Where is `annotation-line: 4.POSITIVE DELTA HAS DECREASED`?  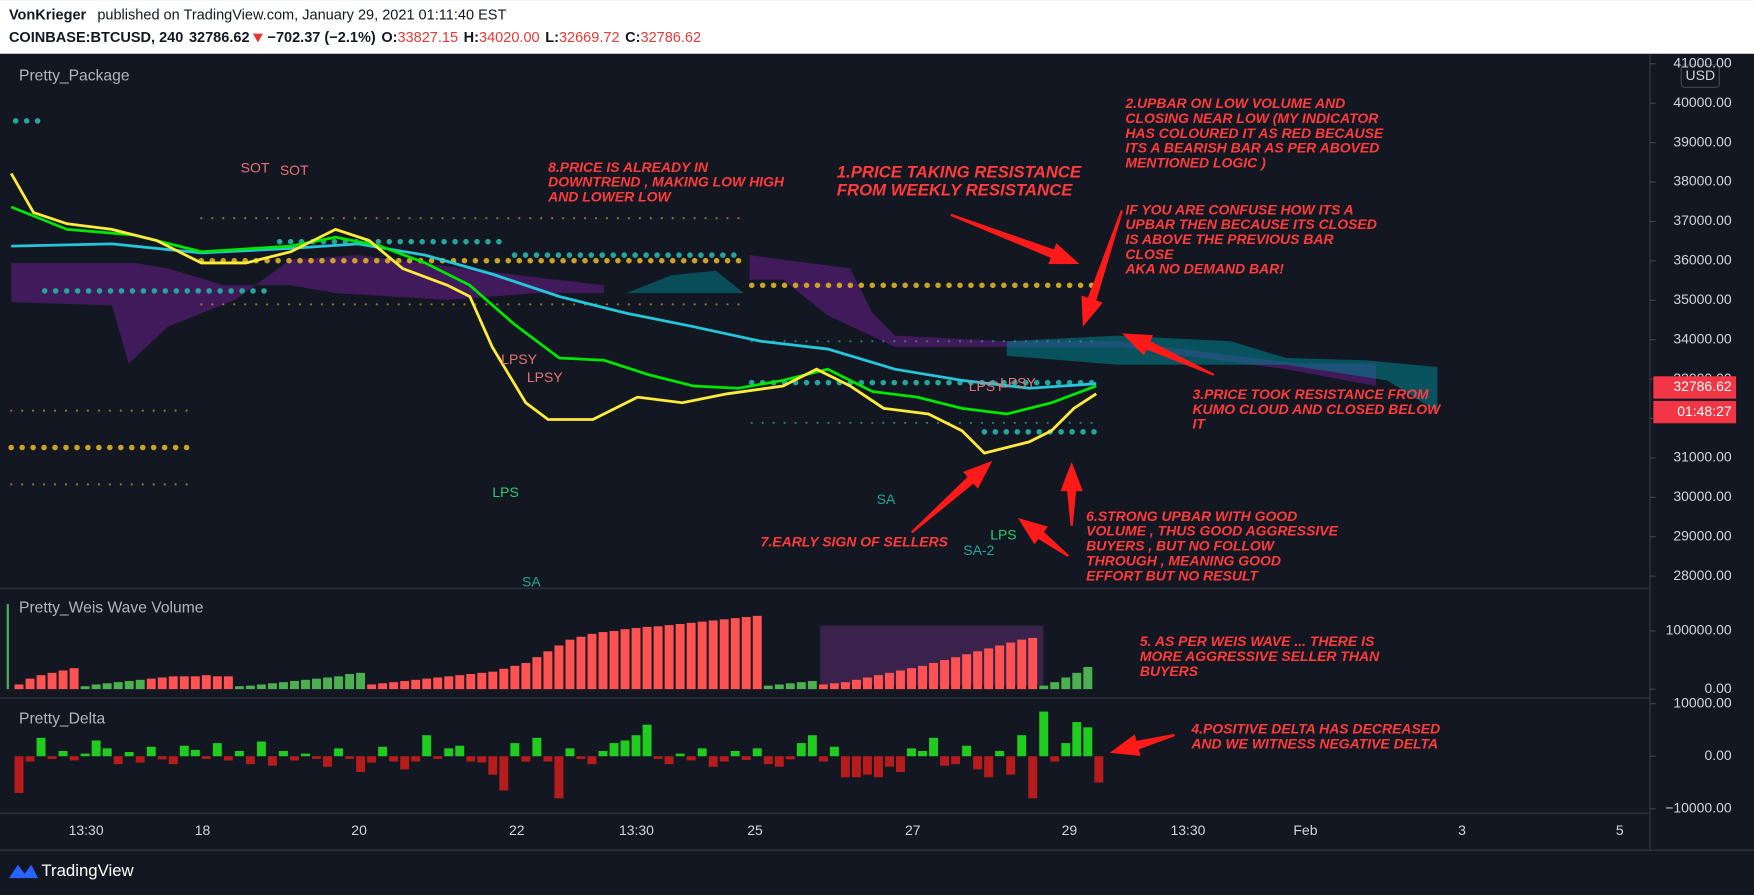
annotation-line: 4.POSITIVE DELTA HAS DECREASED is located at coordinates (1315, 728).